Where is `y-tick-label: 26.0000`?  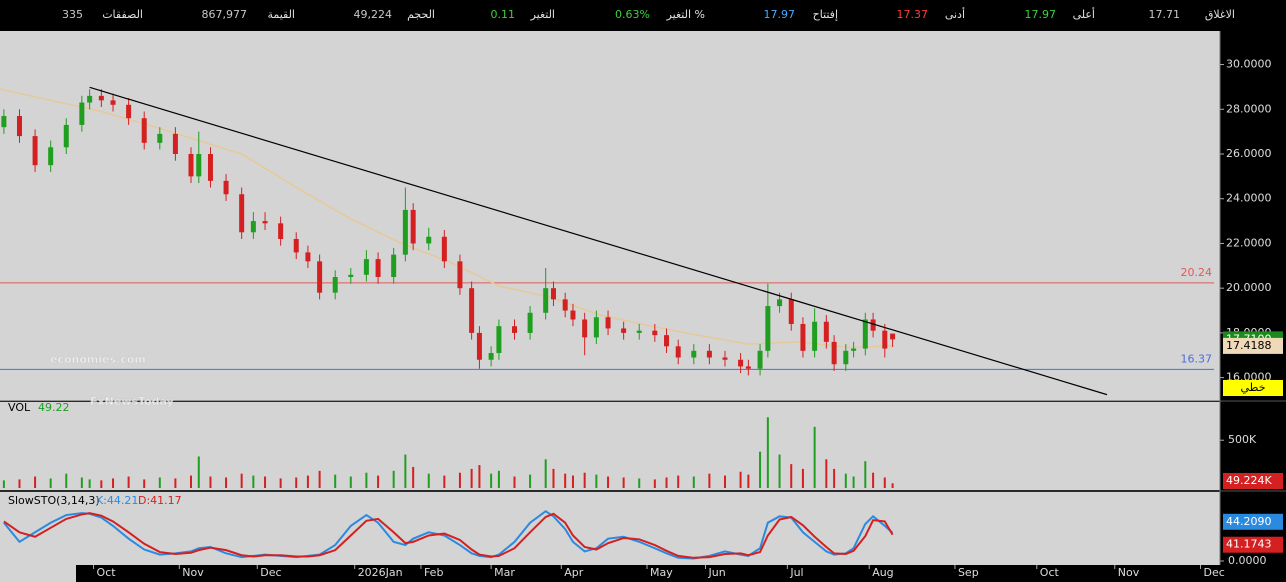 y-tick-label: 26.0000 is located at coordinates (1249, 153).